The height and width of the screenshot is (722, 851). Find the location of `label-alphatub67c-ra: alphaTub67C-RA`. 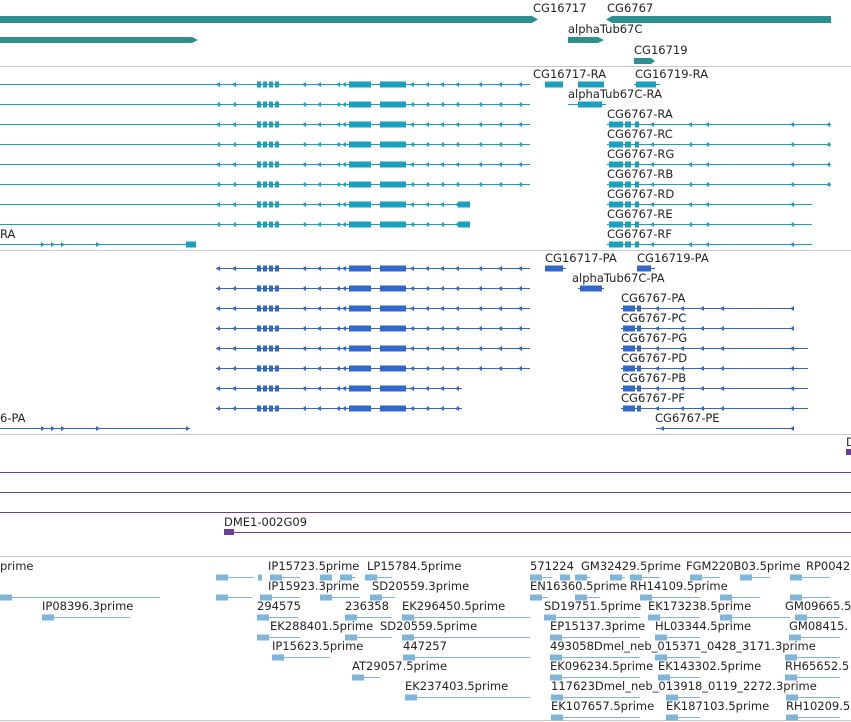

label-alphatub67c-ra: alphaTub67C-RA is located at coordinates (615, 94).